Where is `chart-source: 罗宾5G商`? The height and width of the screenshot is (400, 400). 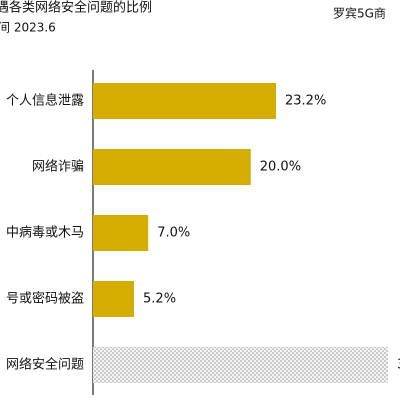 chart-source: 罗宾5G商 is located at coordinates (359, 13).